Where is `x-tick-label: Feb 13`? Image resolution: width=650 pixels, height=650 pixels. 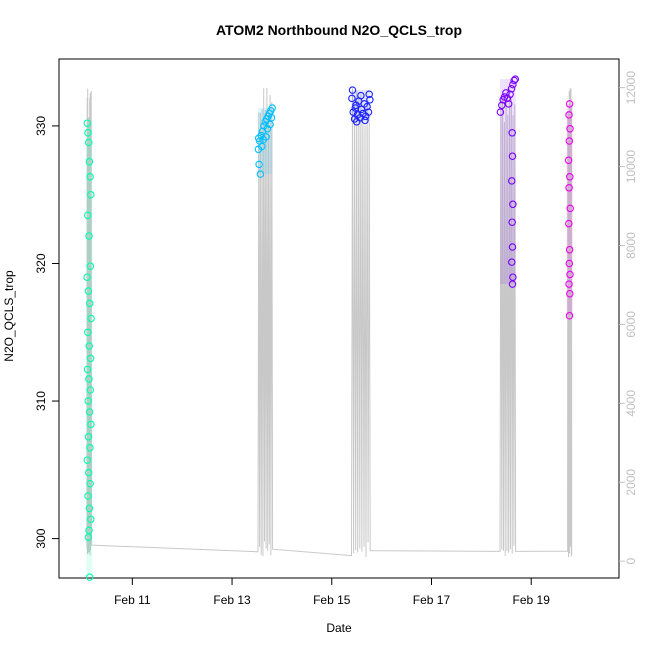
x-tick-label: Feb 13 is located at coordinates (232, 600).